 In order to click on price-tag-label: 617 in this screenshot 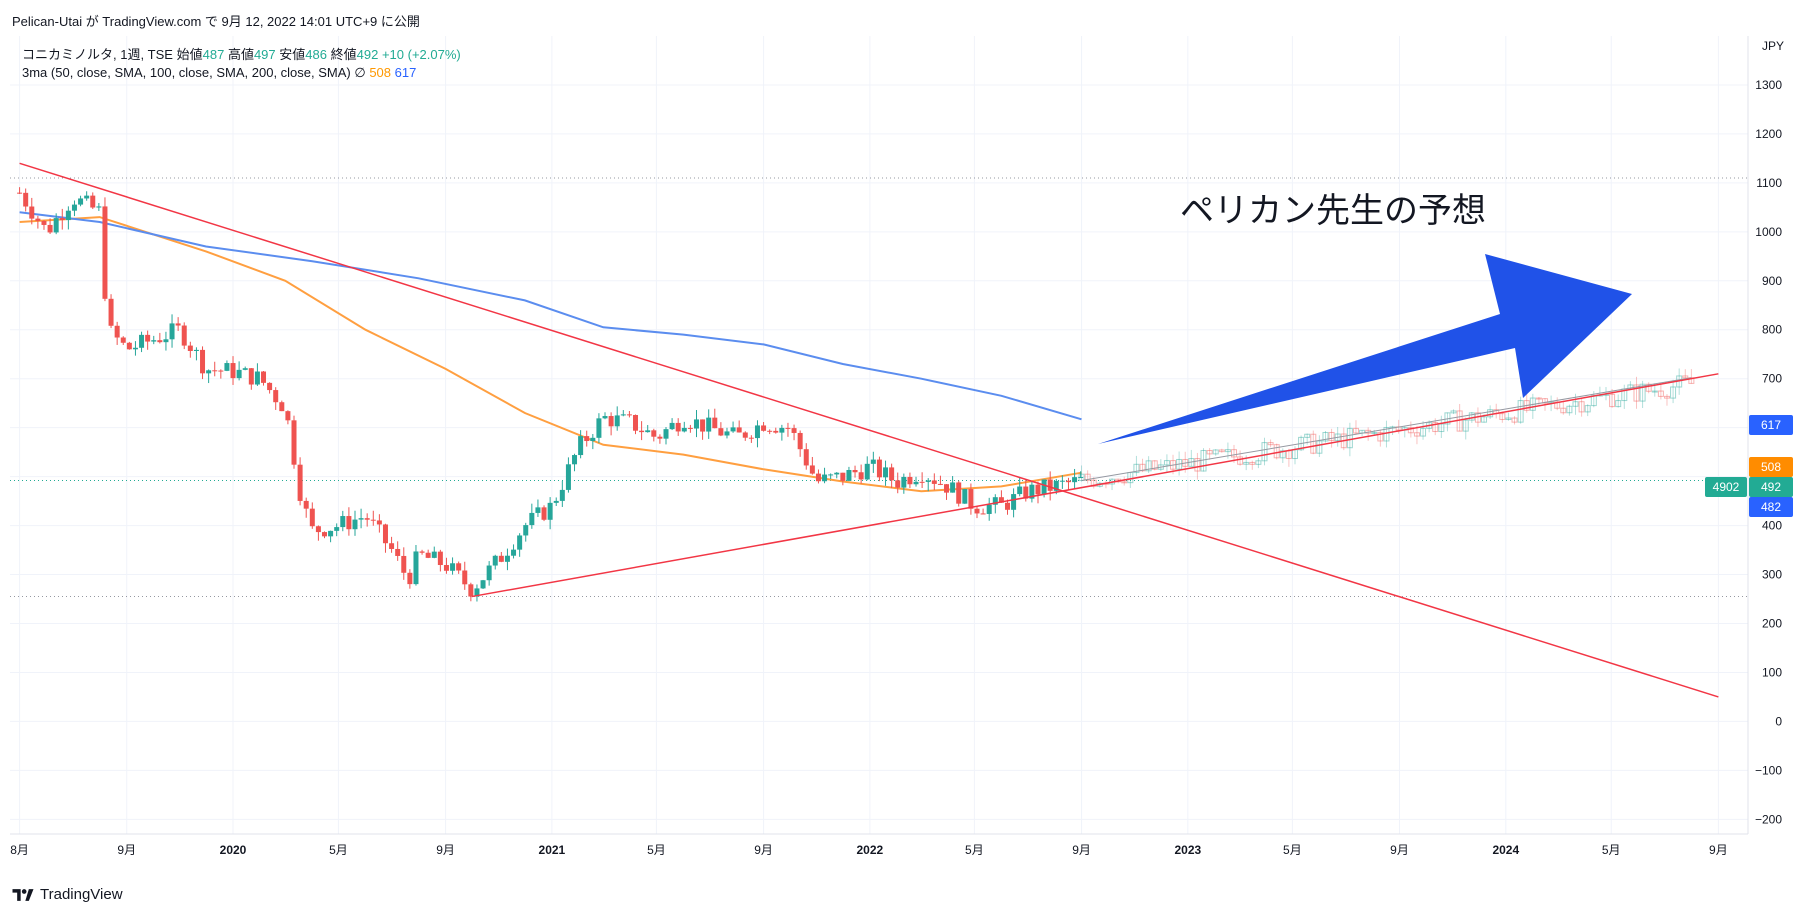, I will do `click(1771, 425)`.